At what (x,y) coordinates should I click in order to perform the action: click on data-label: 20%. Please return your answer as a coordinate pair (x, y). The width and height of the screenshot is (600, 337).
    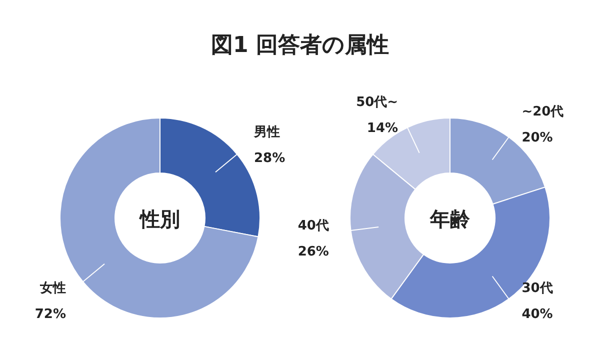
    Looking at the image, I should click on (537, 138).